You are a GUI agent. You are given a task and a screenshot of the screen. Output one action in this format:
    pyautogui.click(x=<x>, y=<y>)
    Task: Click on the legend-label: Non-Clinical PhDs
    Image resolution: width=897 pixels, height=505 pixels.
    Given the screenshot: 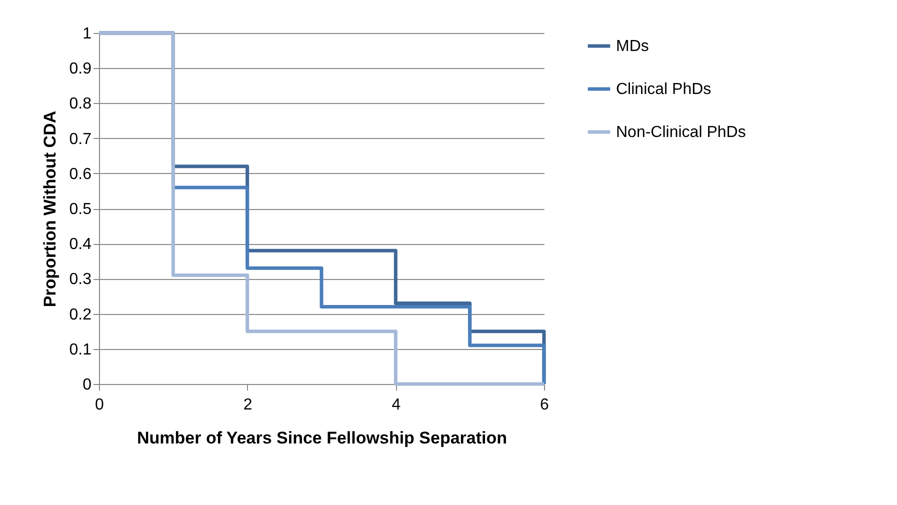 What is the action you would take?
    pyautogui.click(x=681, y=132)
    